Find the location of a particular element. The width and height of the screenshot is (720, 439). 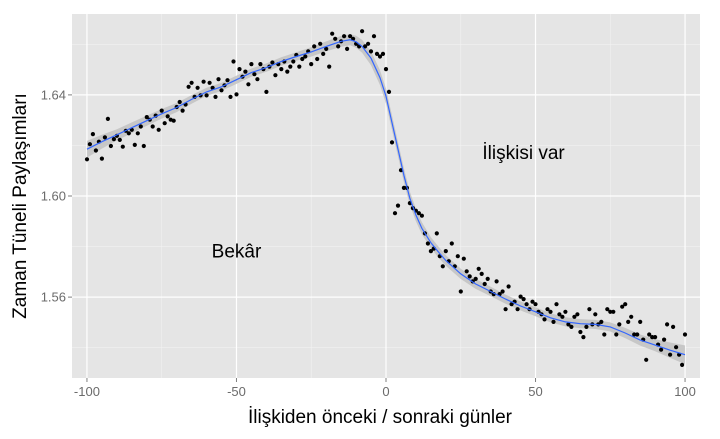

annotation-label: Bekâr is located at coordinates (237, 252).